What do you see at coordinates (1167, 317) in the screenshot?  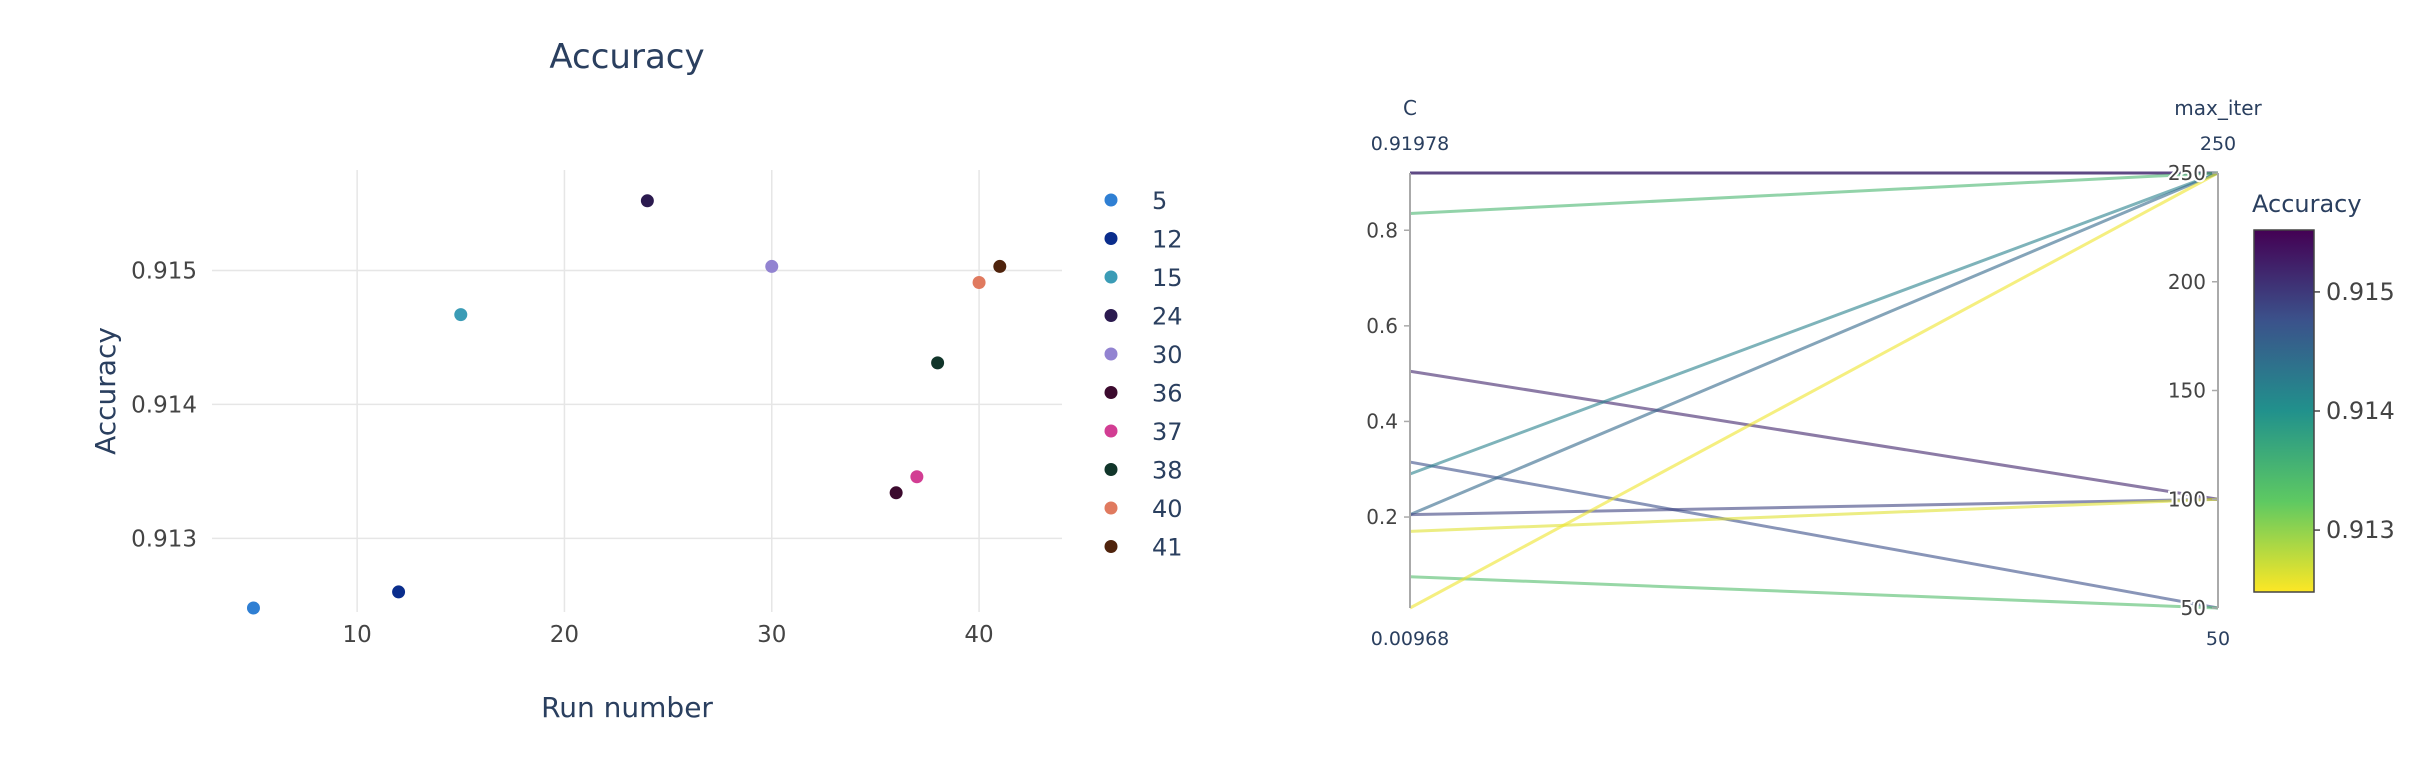 I see `legend-label: 24` at bounding box center [1167, 317].